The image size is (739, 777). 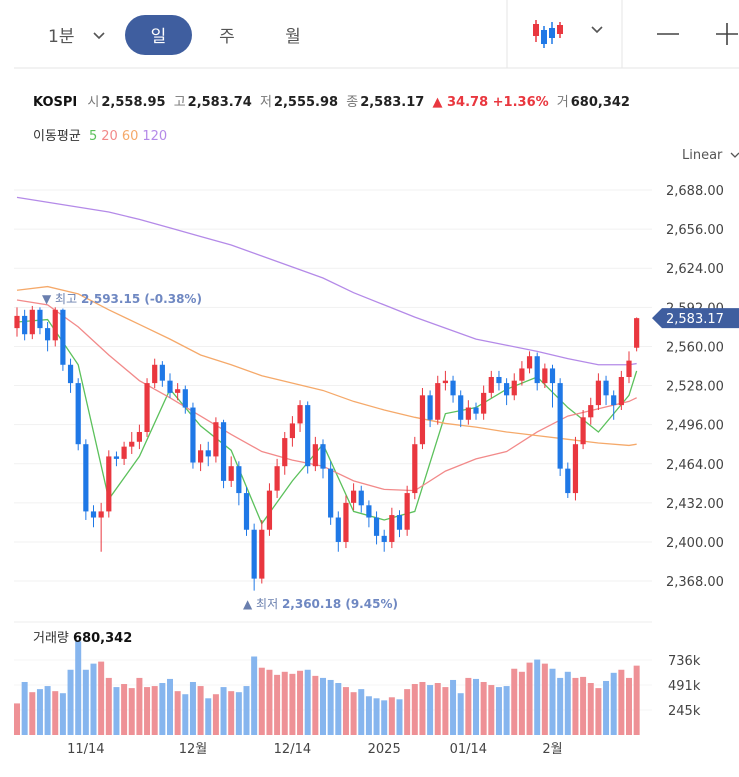 I want to click on y-tick-label: 2,624.00, so click(x=695, y=269).